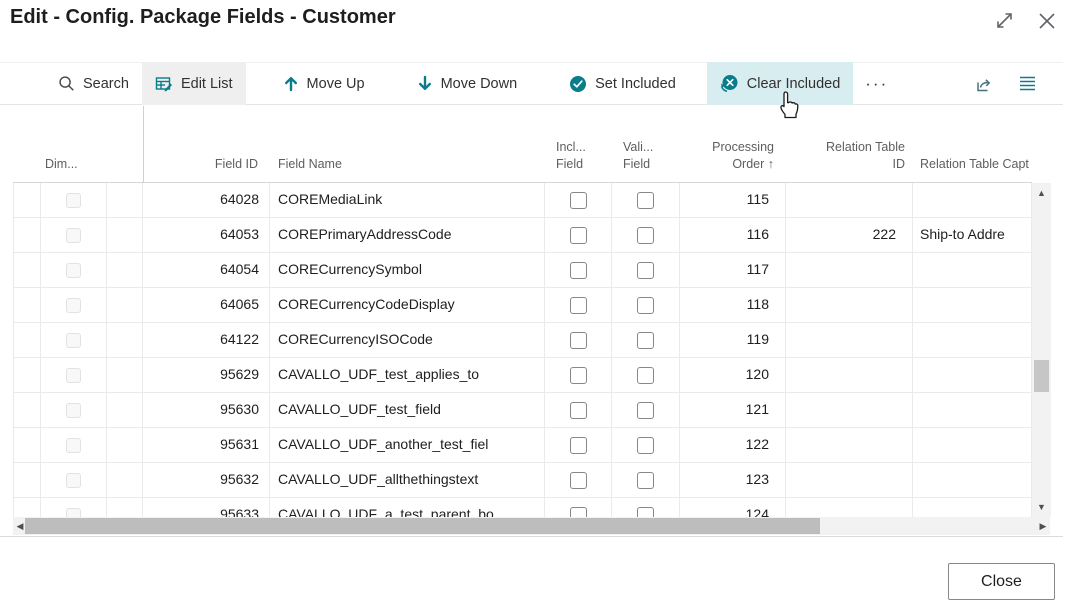 Image resolution: width=1075 pixels, height=608 pixels. Describe the element at coordinates (733, 480) in the screenshot. I see `processing-order-cell: 123` at that location.